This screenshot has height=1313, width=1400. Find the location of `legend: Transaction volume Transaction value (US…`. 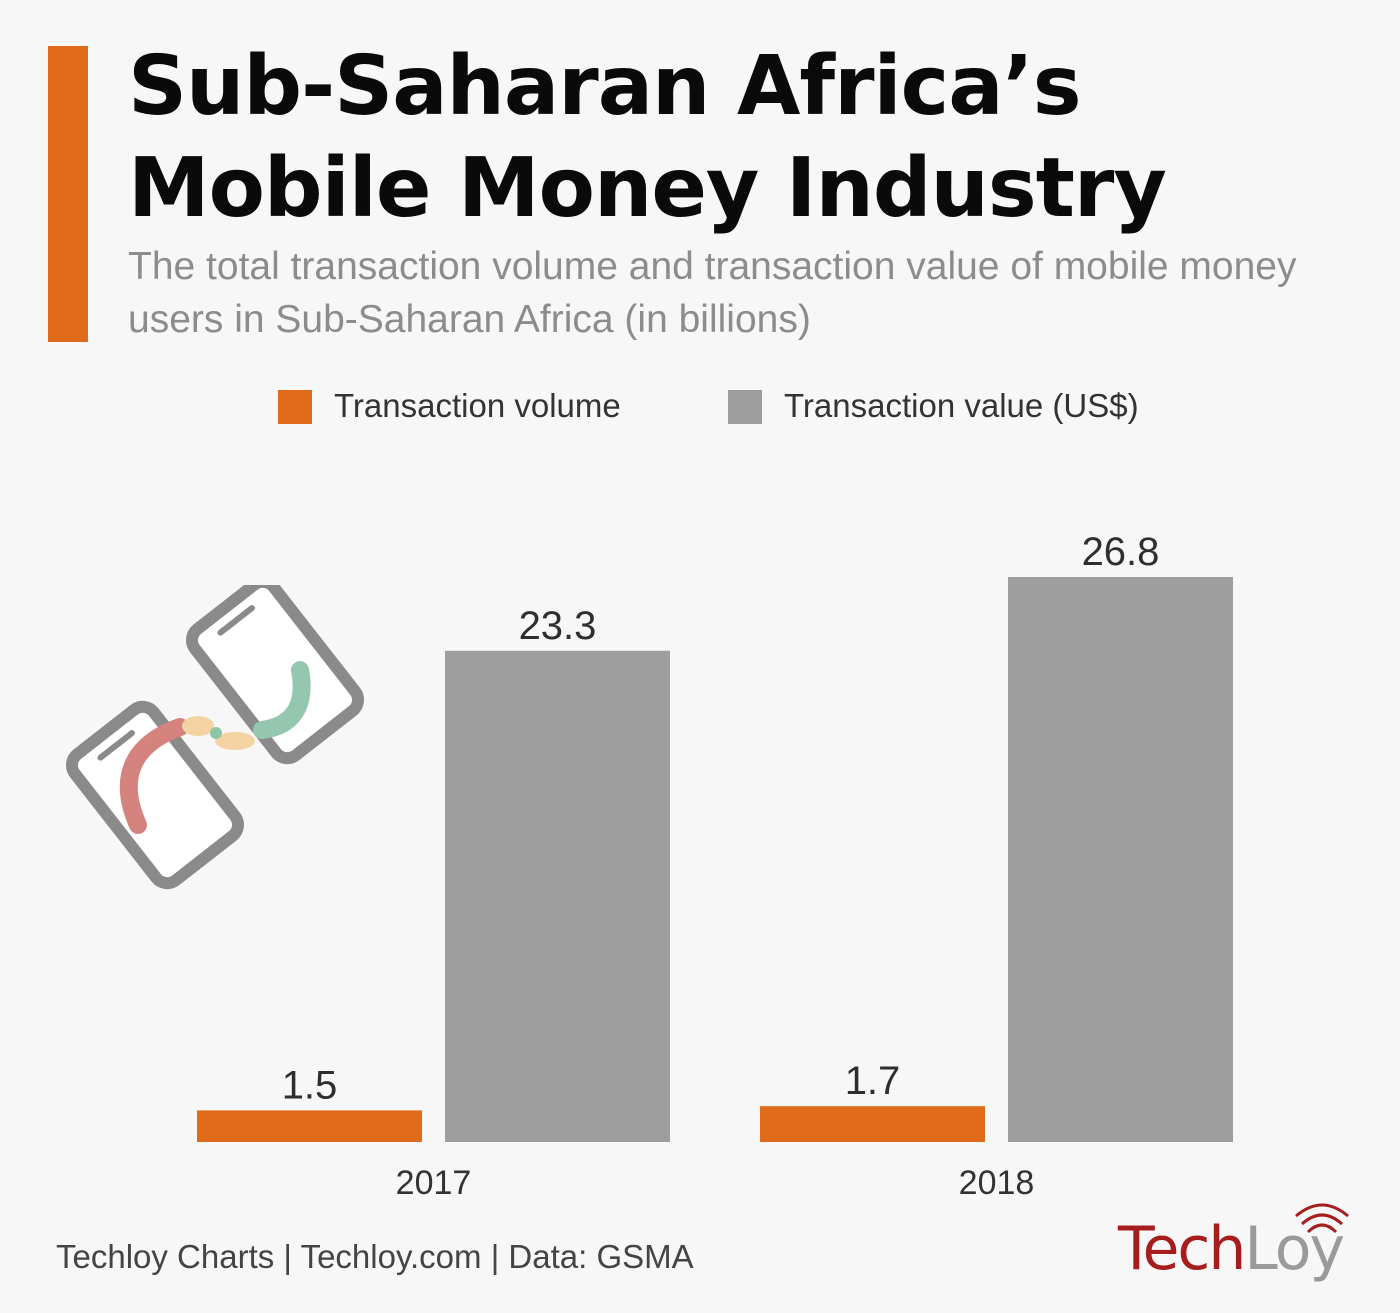

legend: Transaction volume Transaction value (US… is located at coordinates (700, 409).